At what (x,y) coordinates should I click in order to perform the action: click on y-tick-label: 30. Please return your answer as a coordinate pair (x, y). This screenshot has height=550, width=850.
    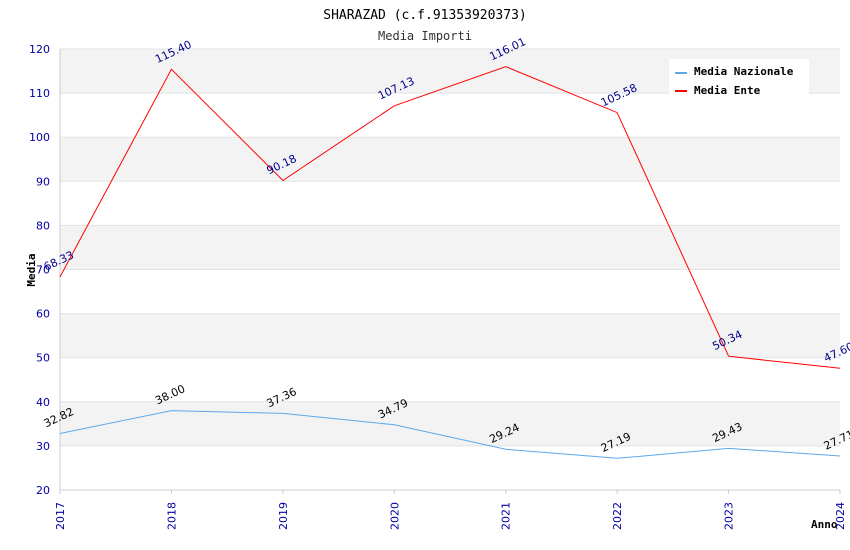
    Looking at the image, I should click on (43, 446).